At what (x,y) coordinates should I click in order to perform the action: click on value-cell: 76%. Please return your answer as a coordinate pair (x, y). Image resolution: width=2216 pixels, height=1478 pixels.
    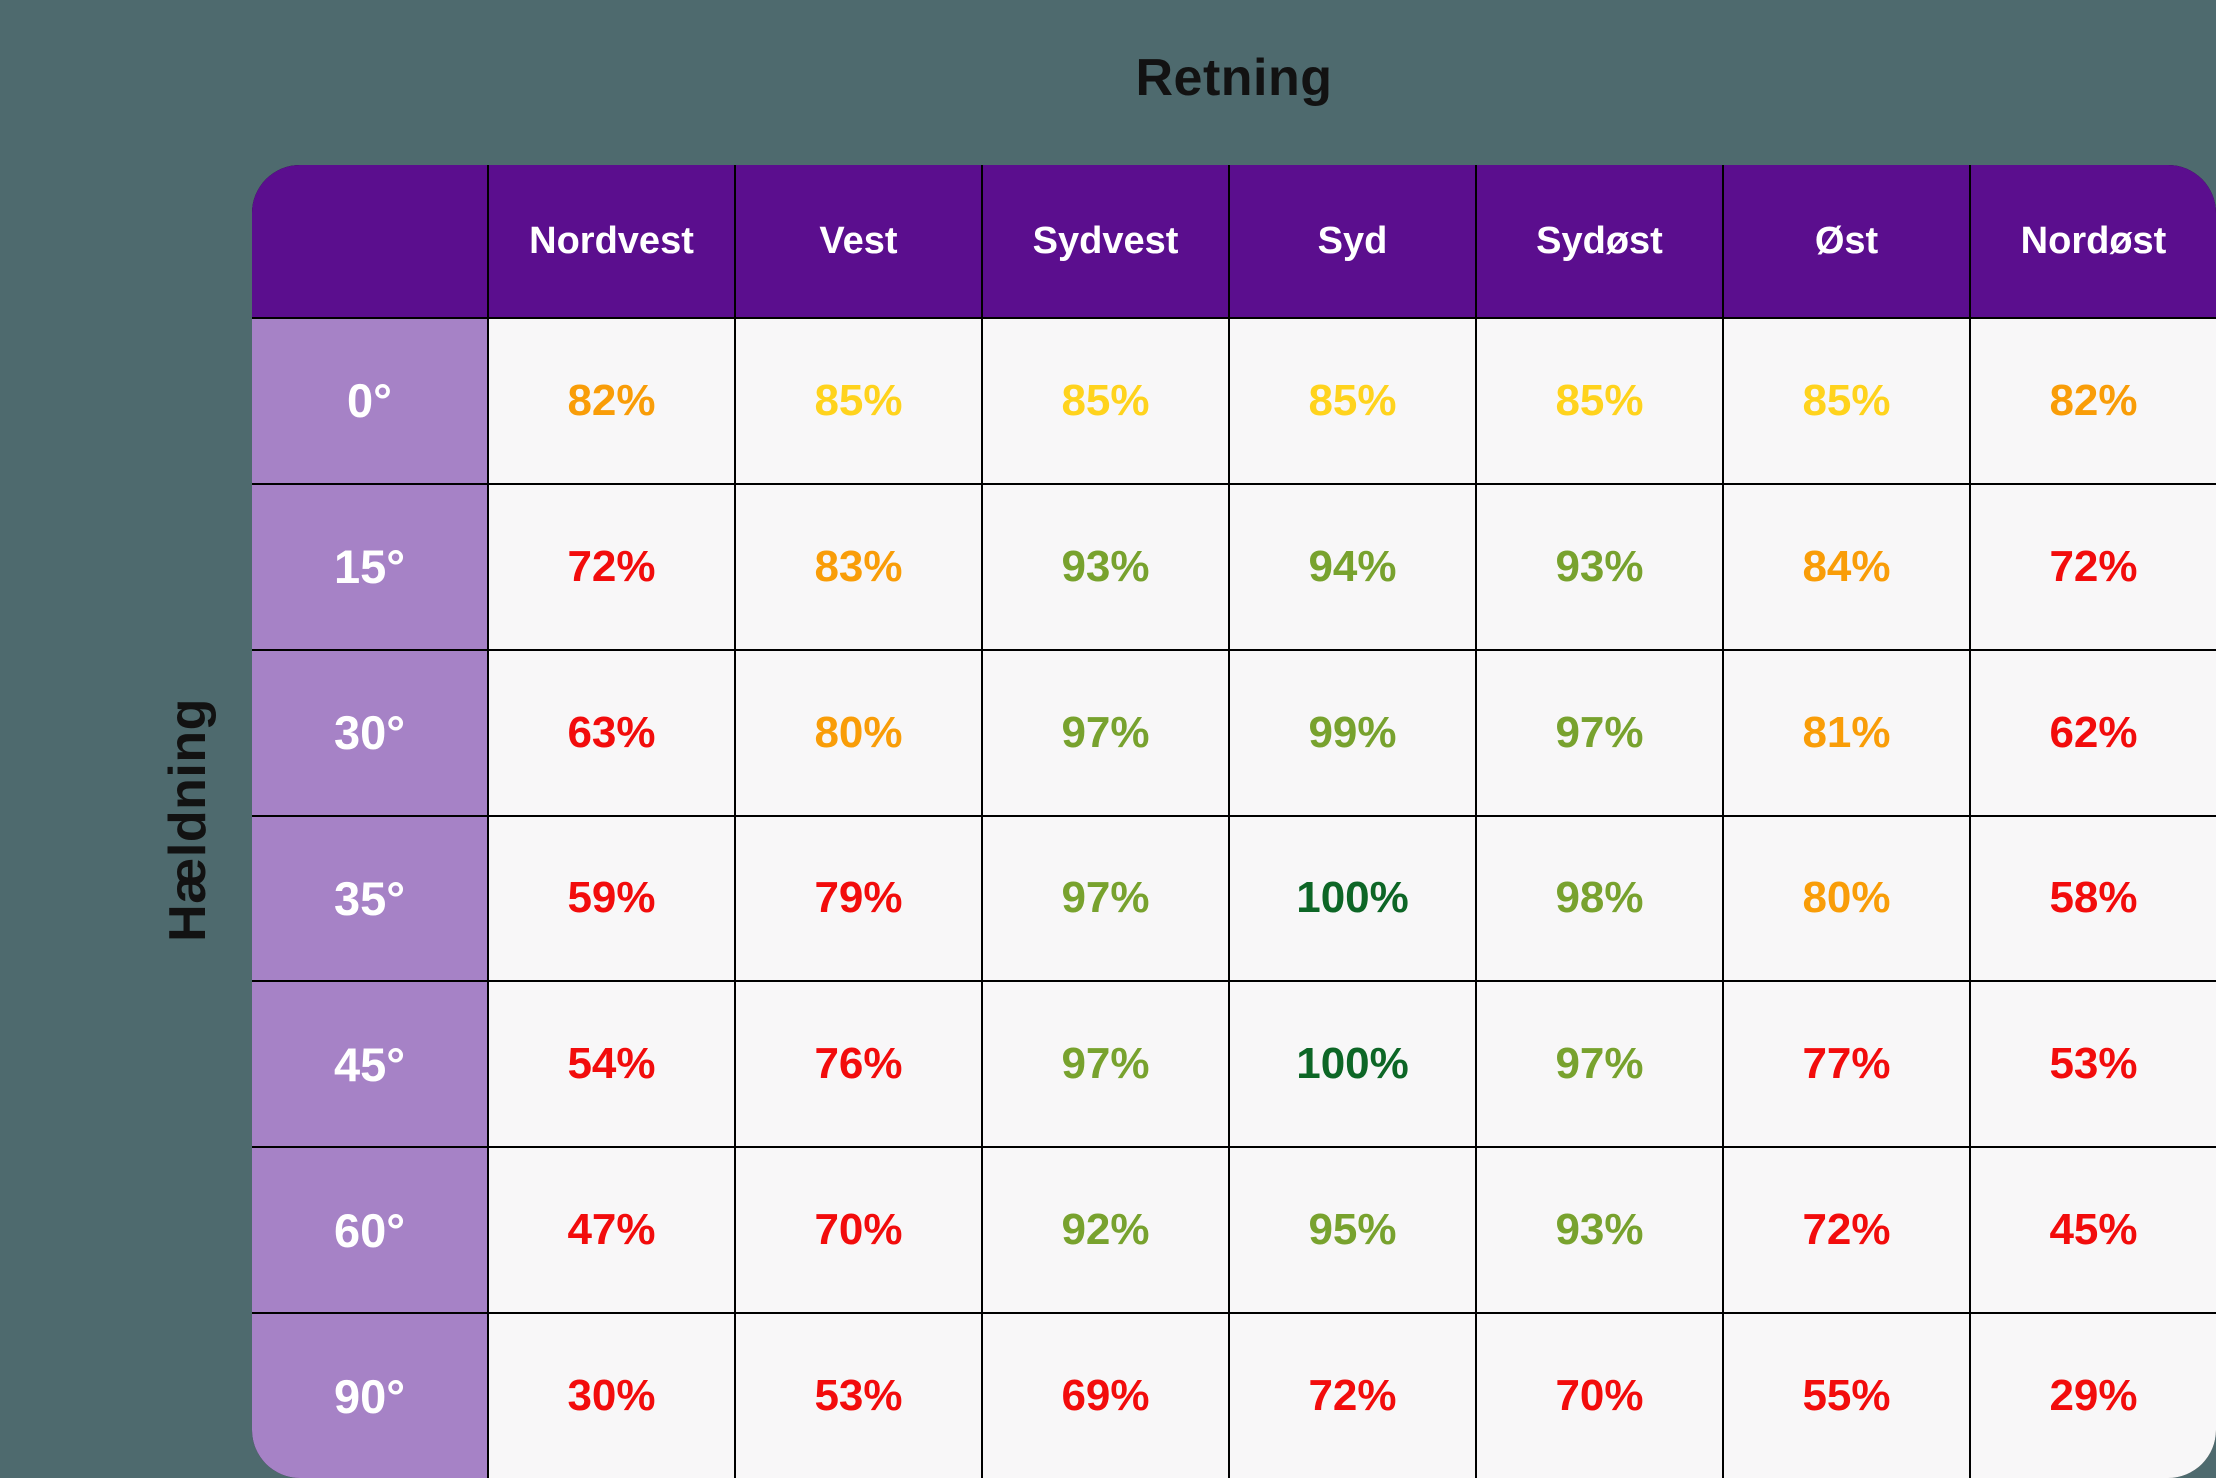
    Looking at the image, I should click on (858, 1064).